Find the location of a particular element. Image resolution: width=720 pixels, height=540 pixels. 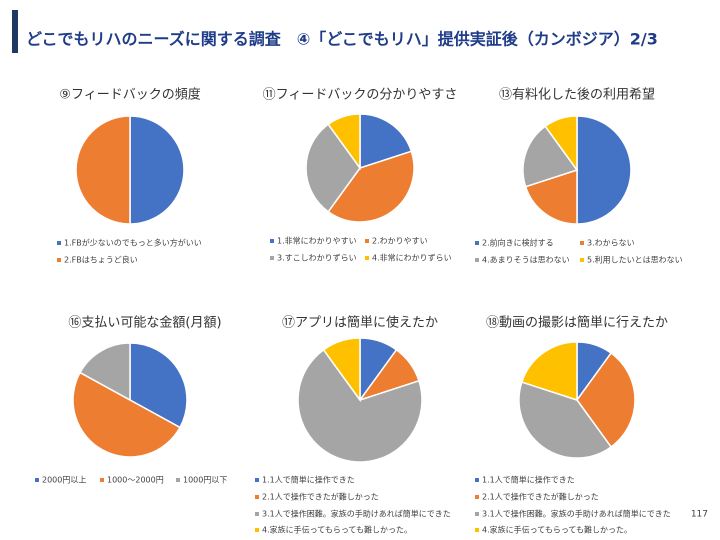

chart-title: ⑨フィードバックの頻度 is located at coordinates (129, 95).